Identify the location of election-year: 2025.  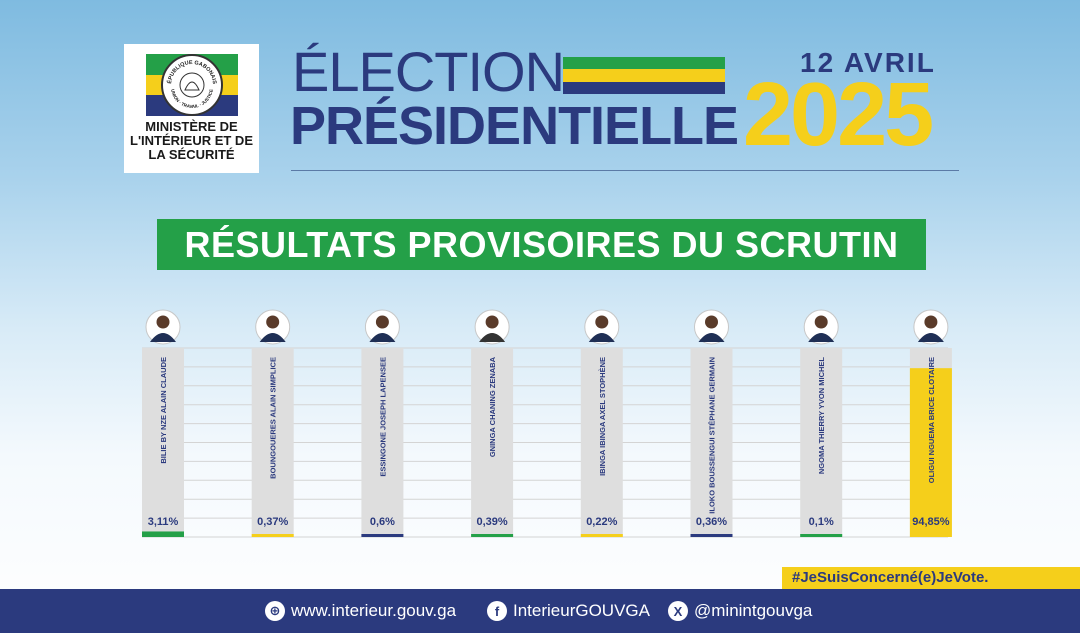
(838, 115).